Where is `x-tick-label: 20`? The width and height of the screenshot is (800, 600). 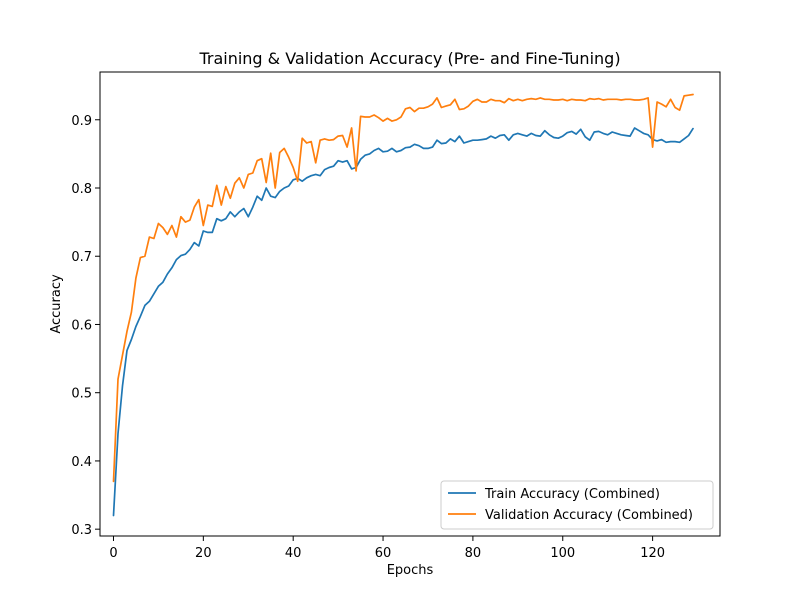 x-tick-label: 20 is located at coordinates (203, 553).